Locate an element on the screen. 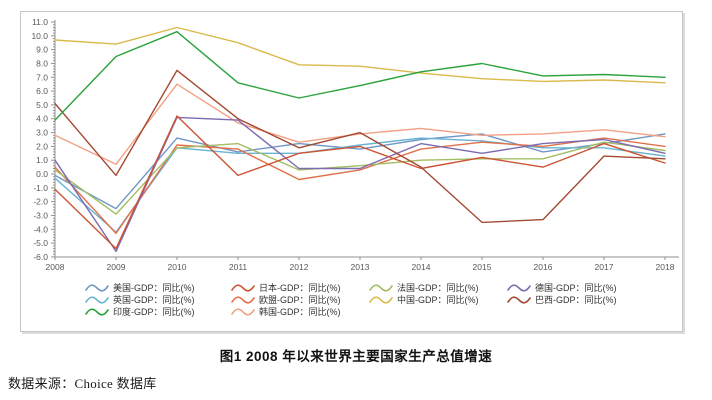 This screenshot has height=400, width=712. x-axis-tick-label: 2018 is located at coordinates (665, 267).